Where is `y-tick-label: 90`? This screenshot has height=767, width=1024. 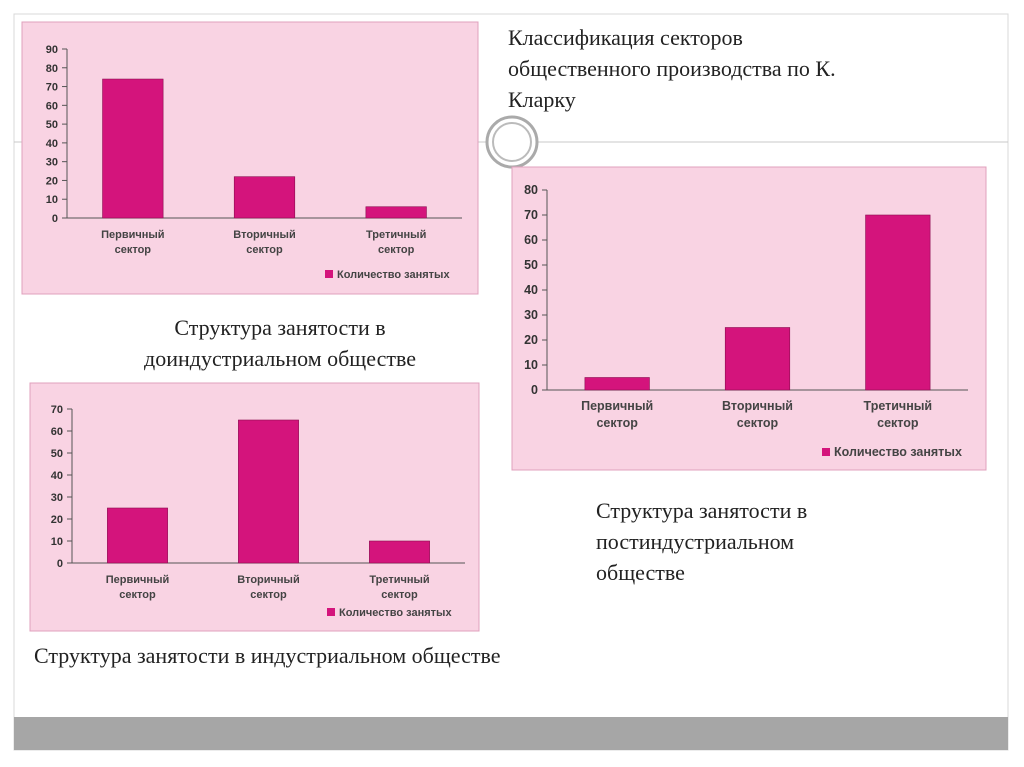
y-tick-label: 90 is located at coordinates (52, 50).